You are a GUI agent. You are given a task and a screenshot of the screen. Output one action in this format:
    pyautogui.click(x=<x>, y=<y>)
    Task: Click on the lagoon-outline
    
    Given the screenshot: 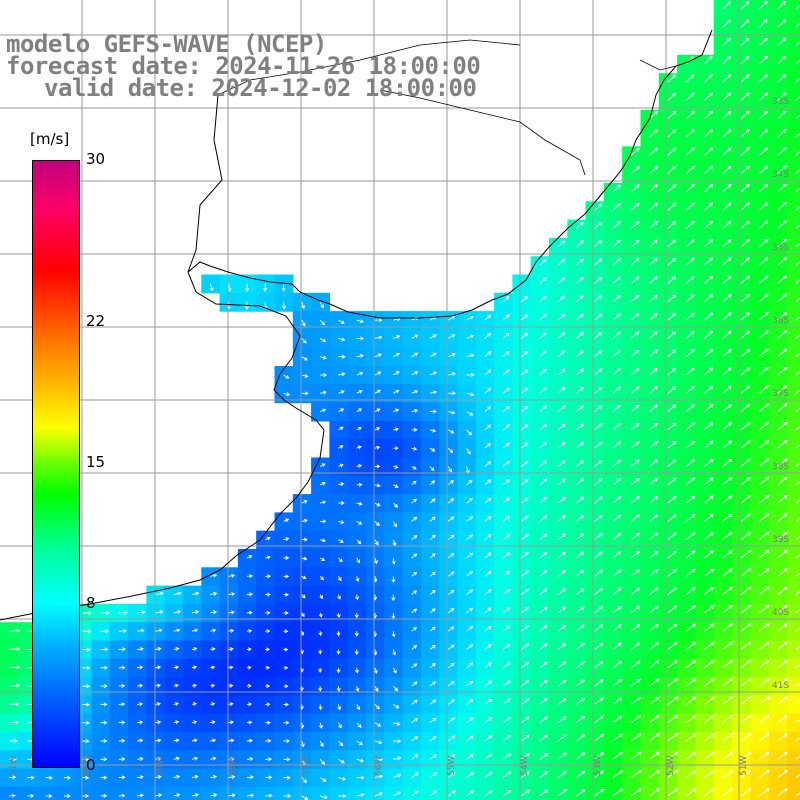 What is the action you would take?
    pyautogui.click(x=658, y=65)
    